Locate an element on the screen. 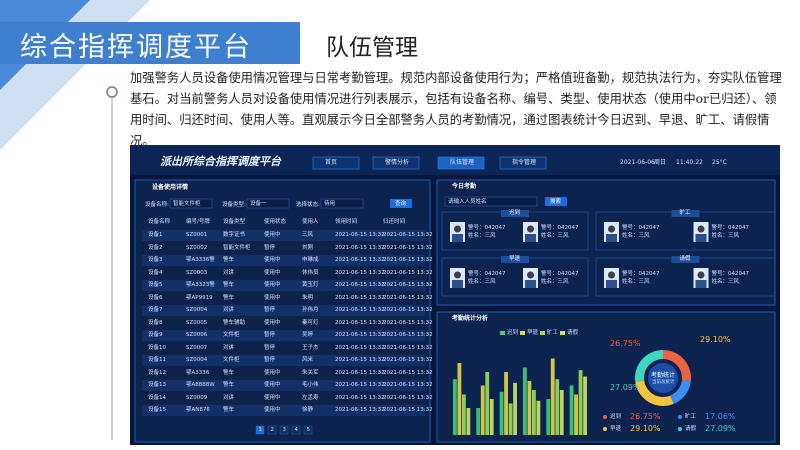 The width and height of the screenshot is (800, 450). cell: 吴婷 is located at coordinates (308, 335).